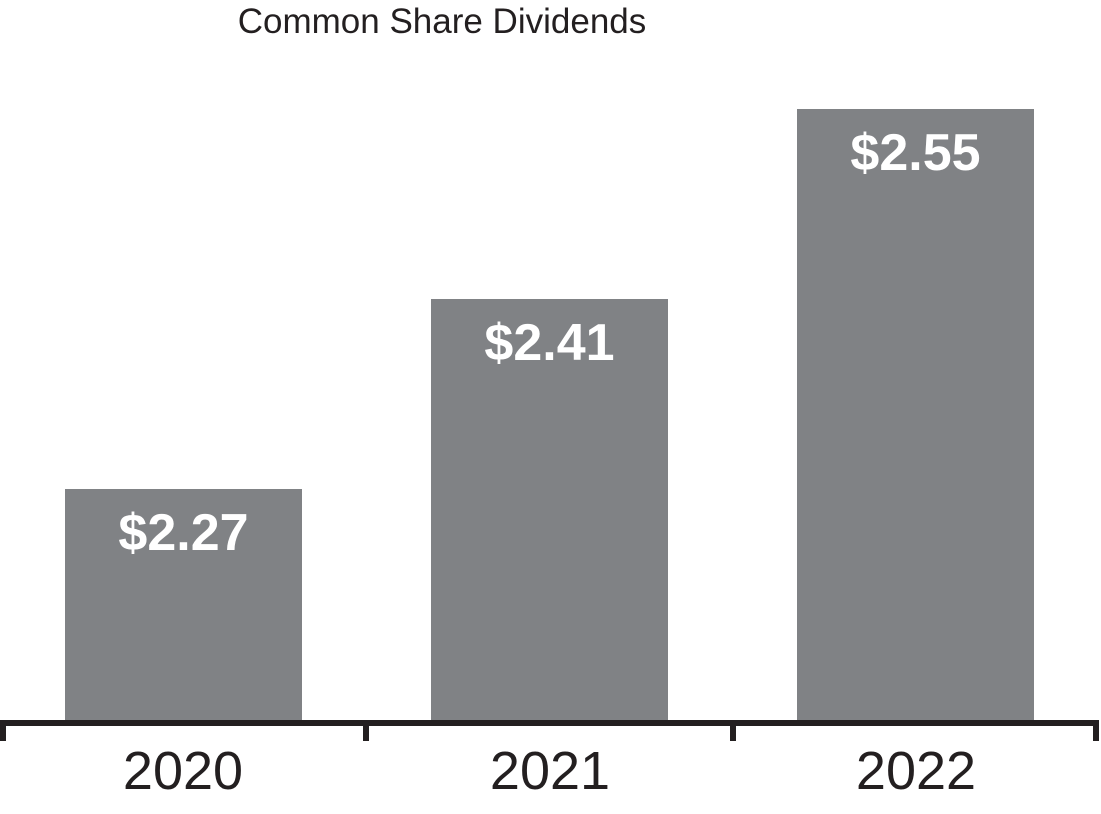 The height and width of the screenshot is (814, 1101). I want to click on x-tick-label-2020: 2020, so click(183, 771).